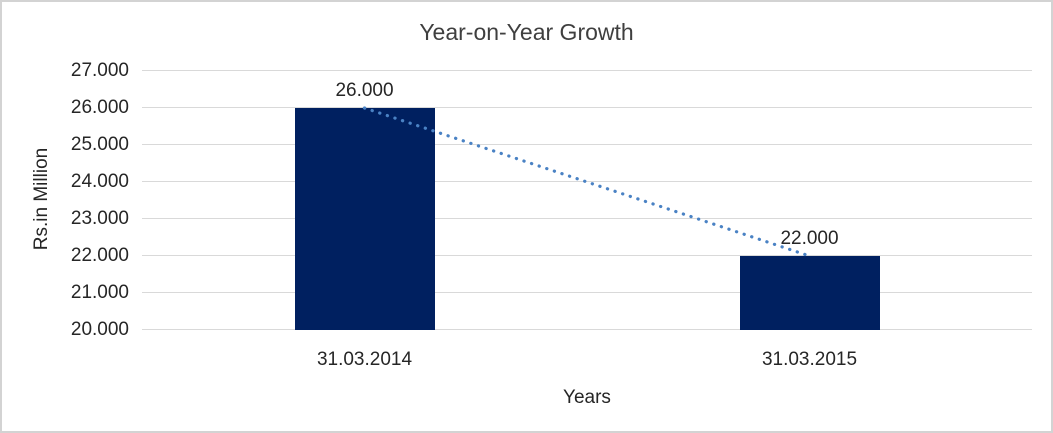 The height and width of the screenshot is (433, 1053). I want to click on x-axis-title: Years, so click(587, 397).